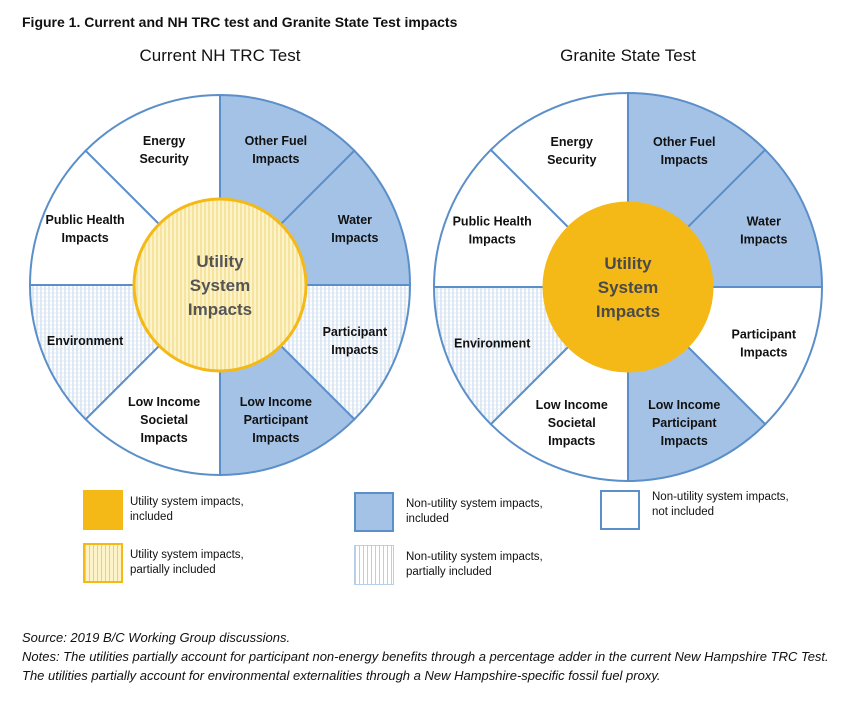 Image resolution: width=850 pixels, height=707 pixels. I want to click on legend-swatch-non-utility-included, so click(374, 512).